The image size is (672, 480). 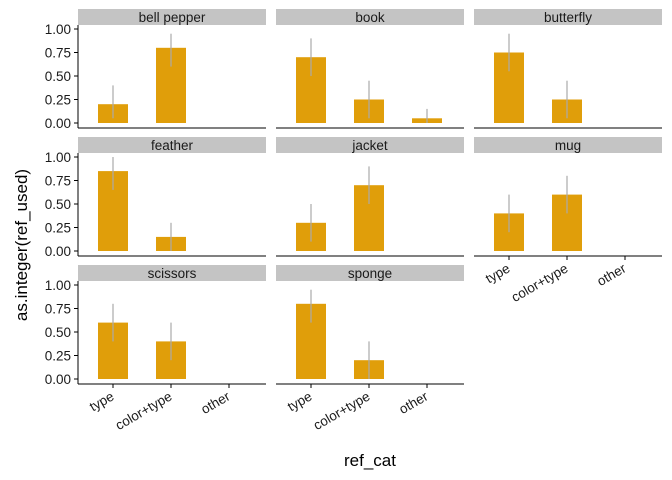 I want to click on facet-title: sponge, so click(x=370, y=273).